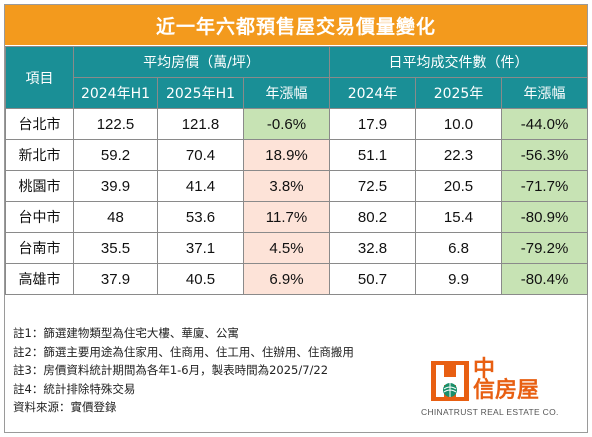 The image size is (592, 437). Describe the element at coordinates (459, 186) in the screenshot. I see `volume-2025-cell: 20.5` at that location.